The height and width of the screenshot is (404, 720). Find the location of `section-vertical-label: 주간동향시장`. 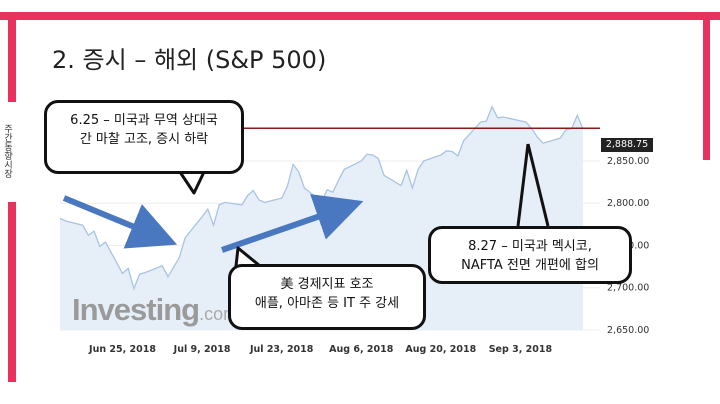

section-vertical-label: 주간동향시장 is located at coordinates (7, 151).